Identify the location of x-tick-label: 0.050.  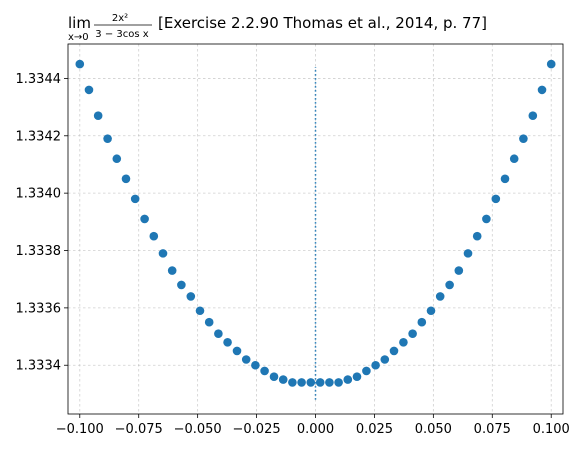
(433, 429).